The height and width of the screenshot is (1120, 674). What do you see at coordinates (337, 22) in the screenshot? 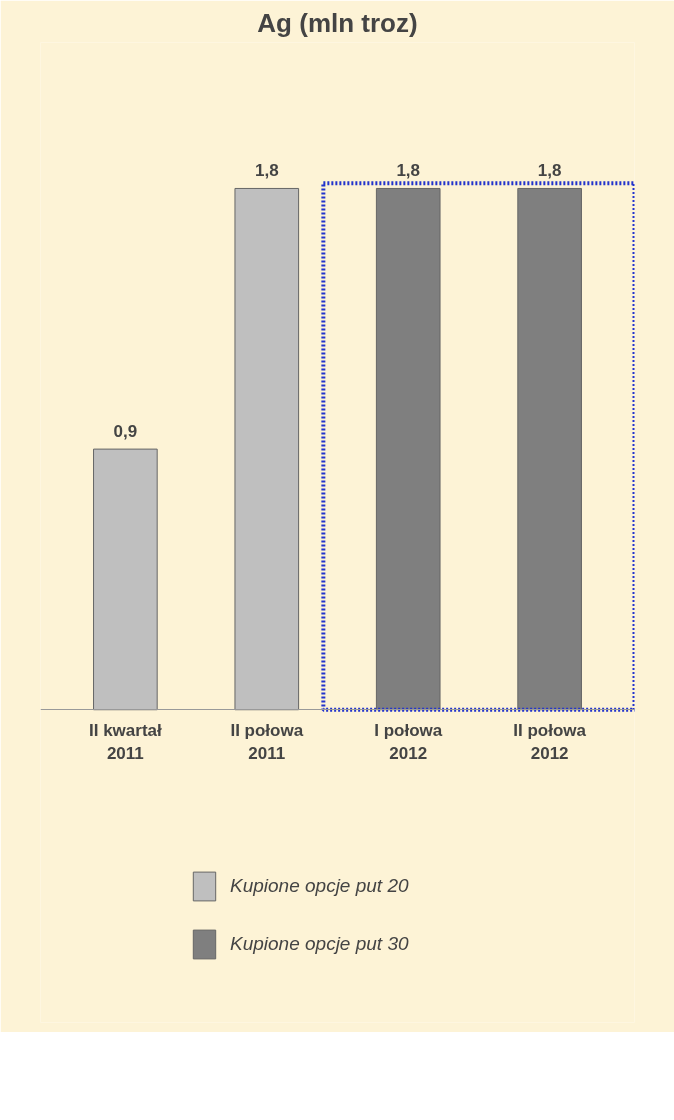
I see `chart-title: Ag (mln troz)` at bounding box center [337, 22].